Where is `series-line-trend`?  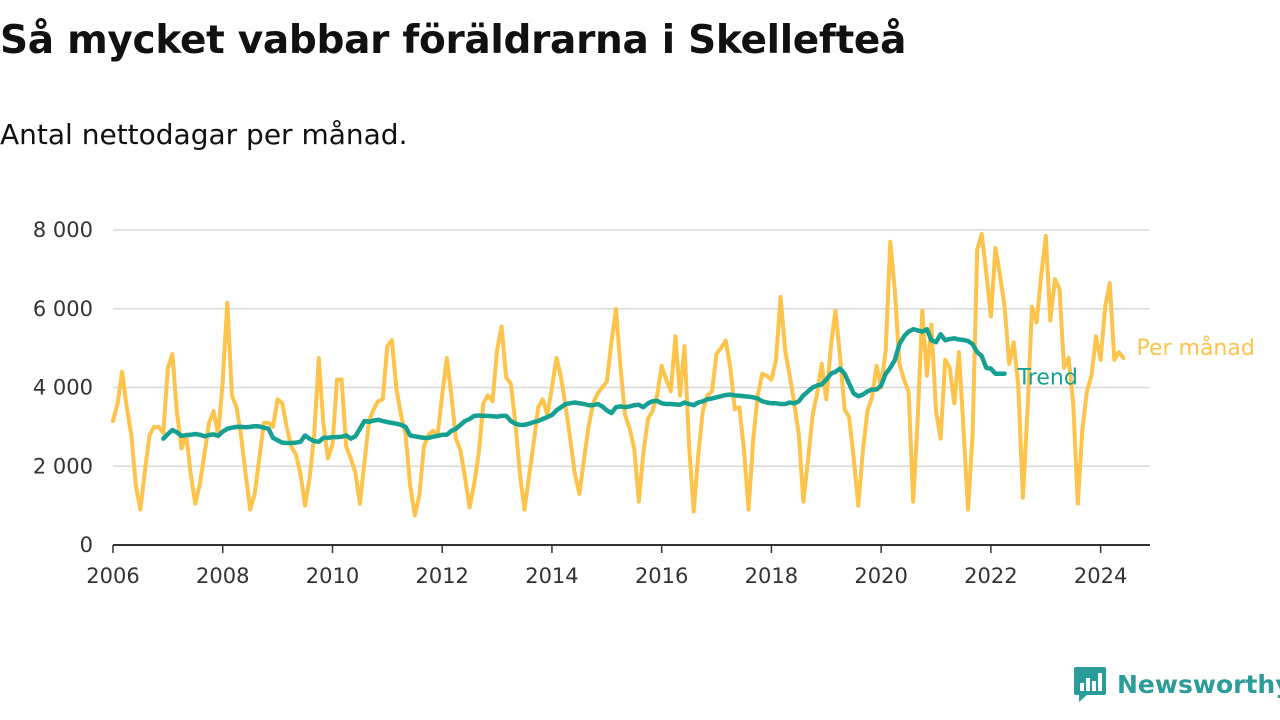 series-line-trend is located at coordinates (584, 386).